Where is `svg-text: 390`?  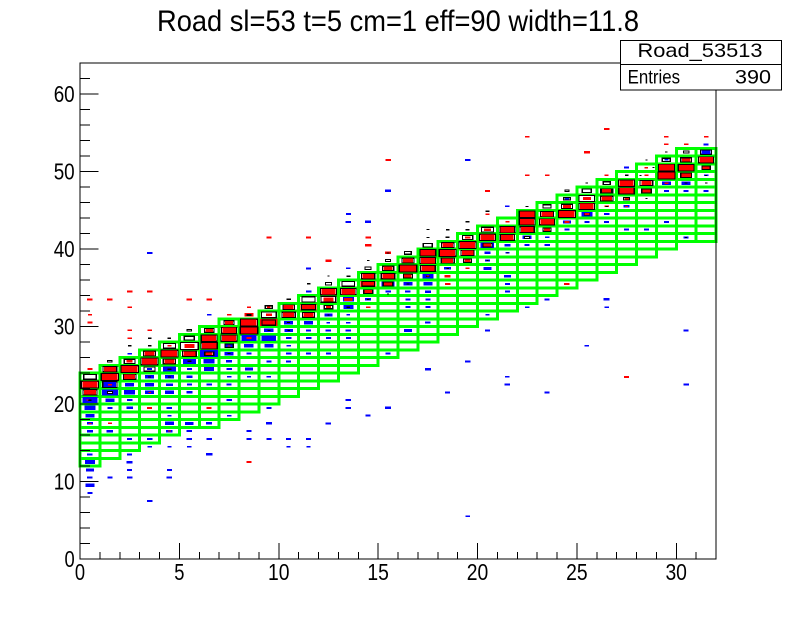
svg-text: 390 is located at coordinates (753, 77).